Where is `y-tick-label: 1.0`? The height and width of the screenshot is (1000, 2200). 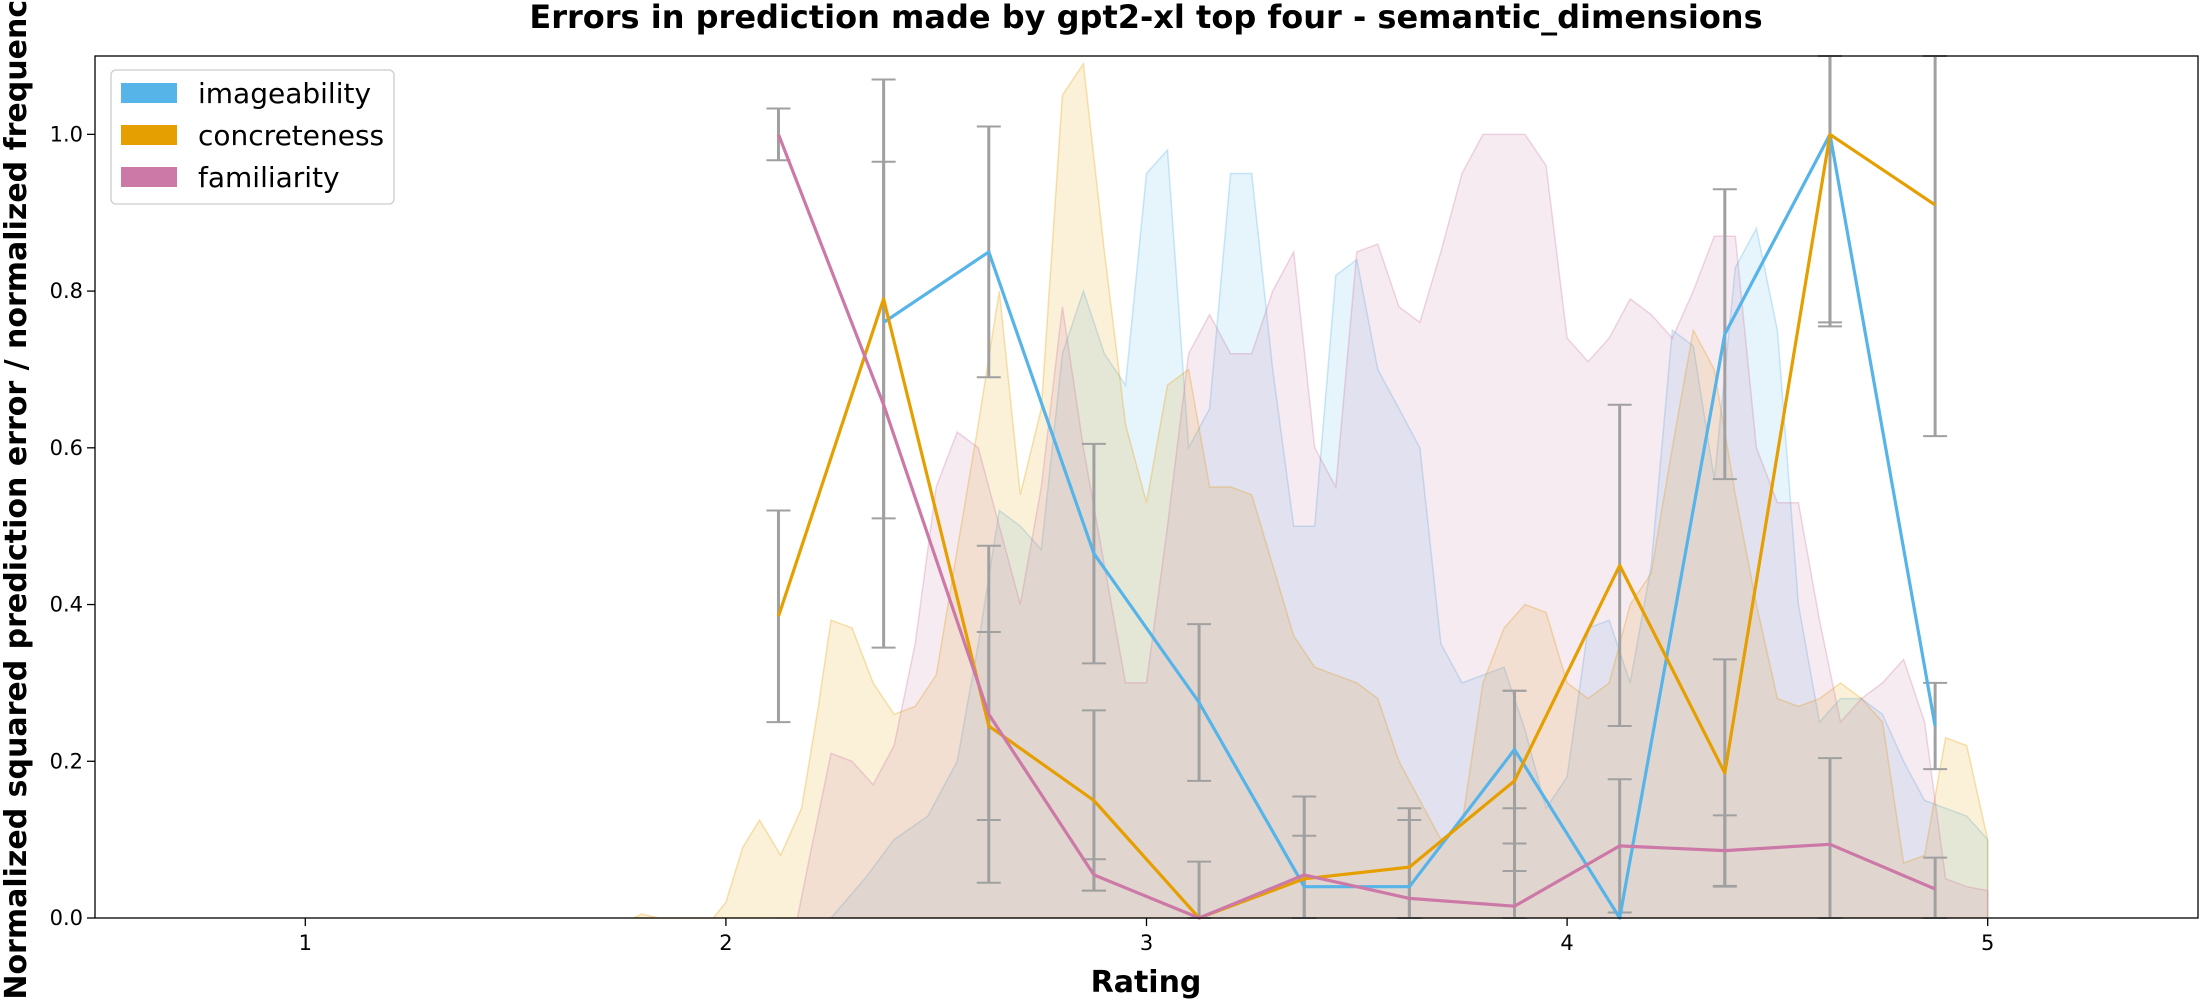
y-tick-label: 1.0 is located at coordinates (66, 134).